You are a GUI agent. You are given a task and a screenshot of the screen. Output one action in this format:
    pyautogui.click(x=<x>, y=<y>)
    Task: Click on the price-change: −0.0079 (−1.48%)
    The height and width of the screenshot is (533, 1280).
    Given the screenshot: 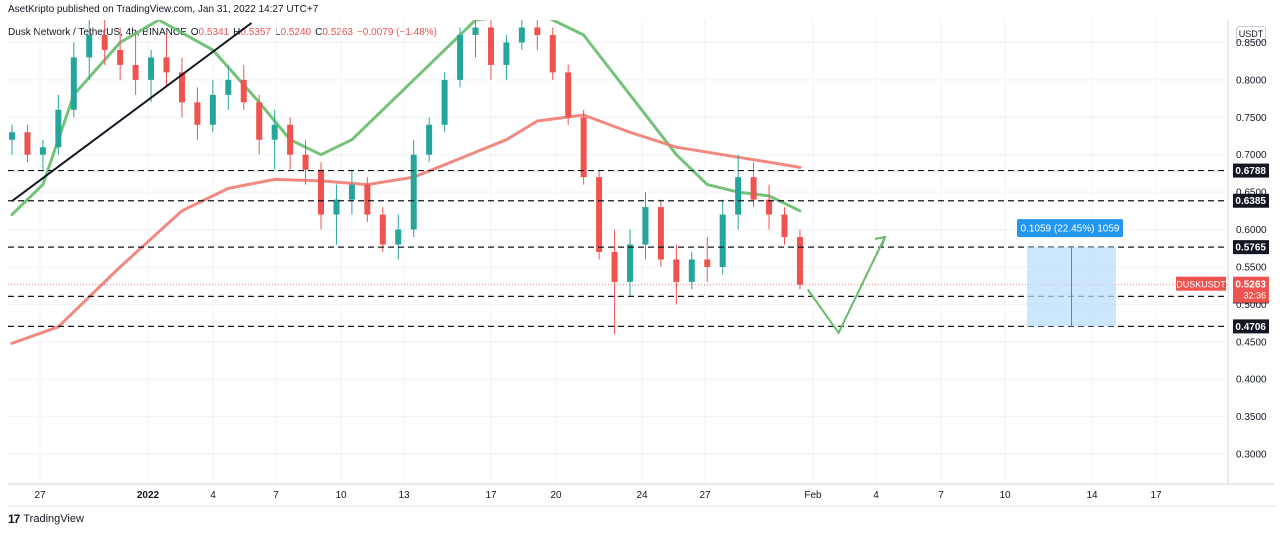 What is the action you would take?
    pyautogui.click(x=397, y=32)
    